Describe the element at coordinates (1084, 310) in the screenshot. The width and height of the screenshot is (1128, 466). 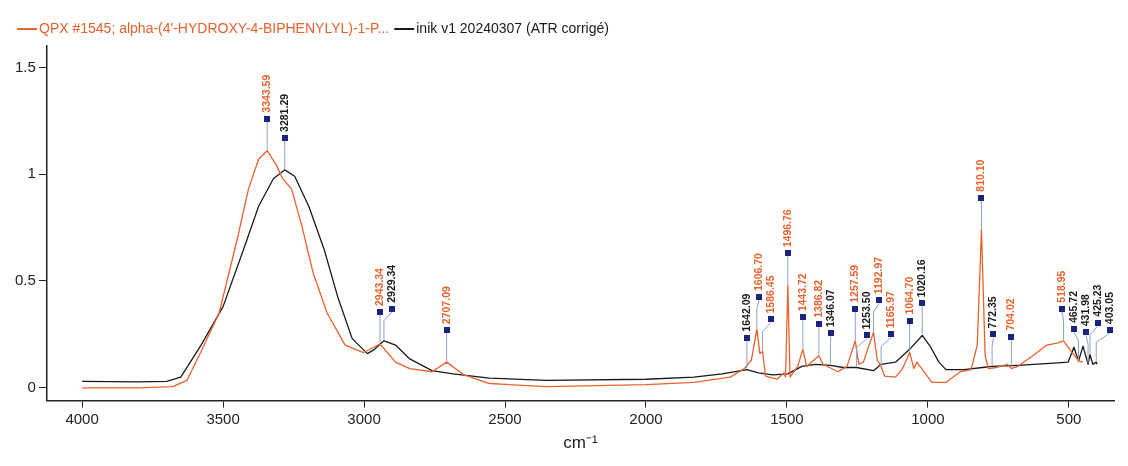
I see `annotation: 431.98` at that location.